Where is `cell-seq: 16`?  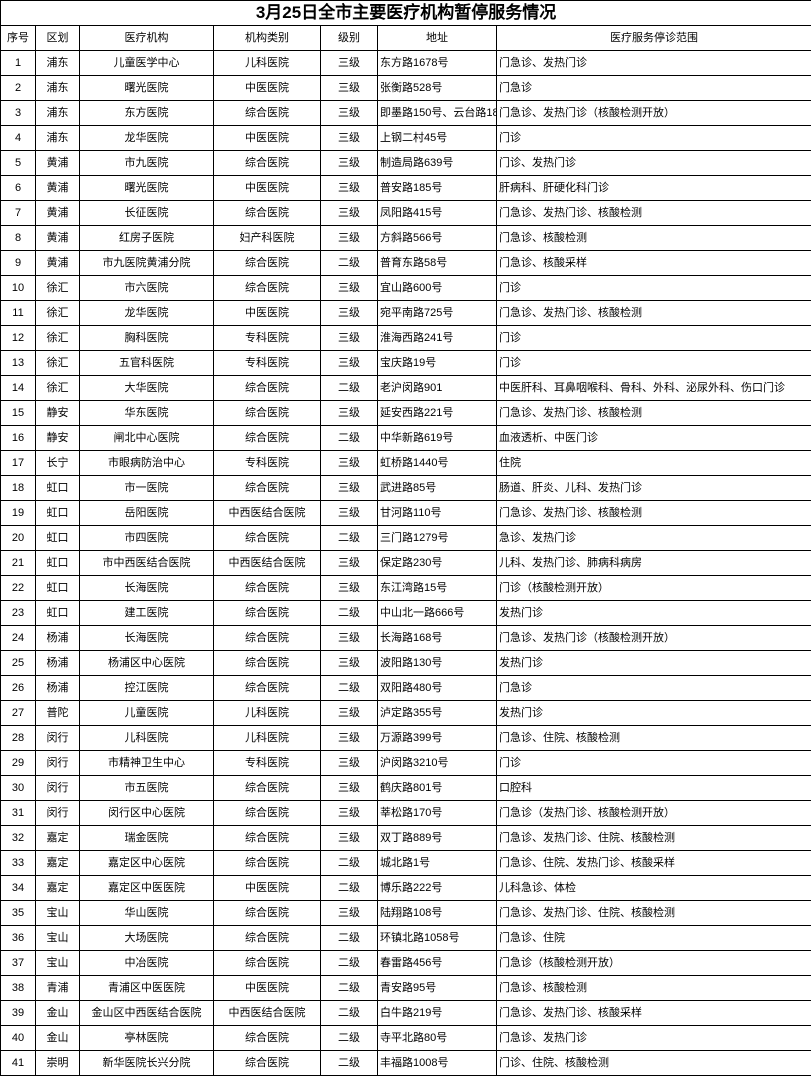 cell-seq: 16 is located at coordinates (18, 438).